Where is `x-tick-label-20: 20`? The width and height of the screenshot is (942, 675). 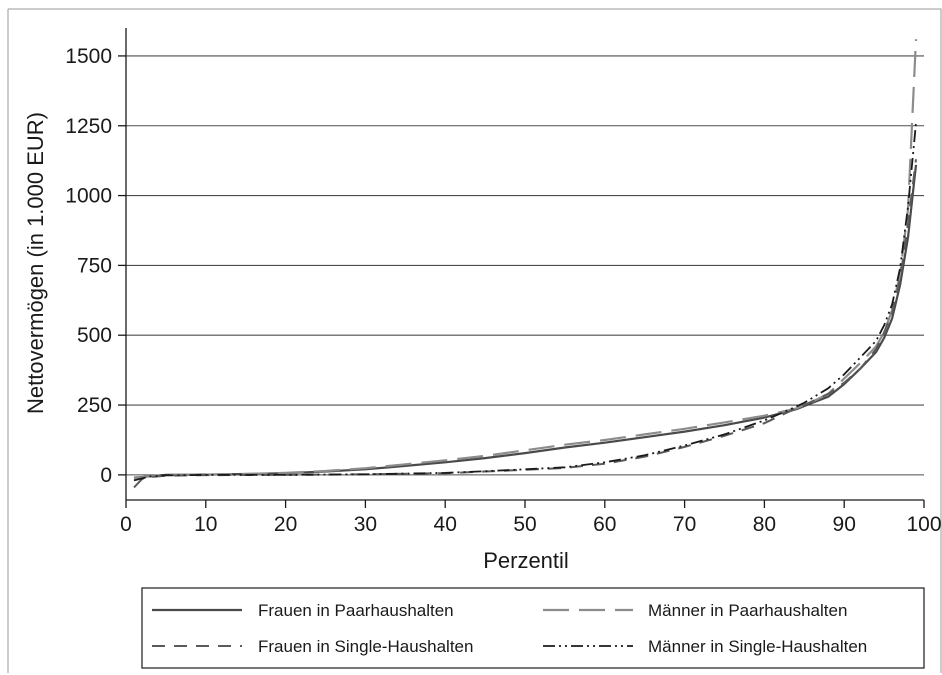
x-tick-label-20: 20 is located at coordinates (285, 524).